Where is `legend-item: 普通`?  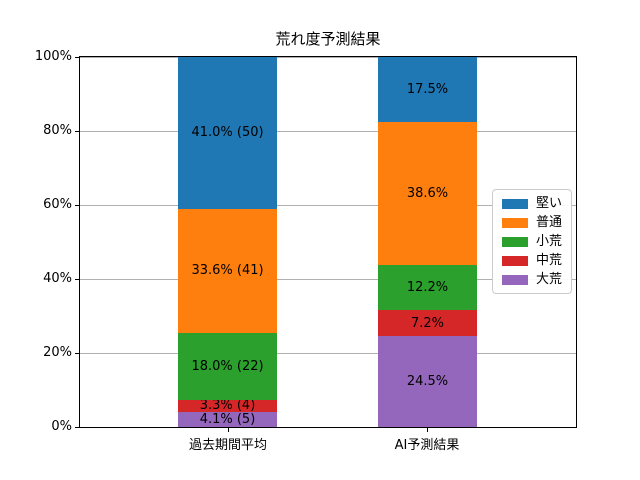 legend-item: 普通 is located at coordinates (532, 222).